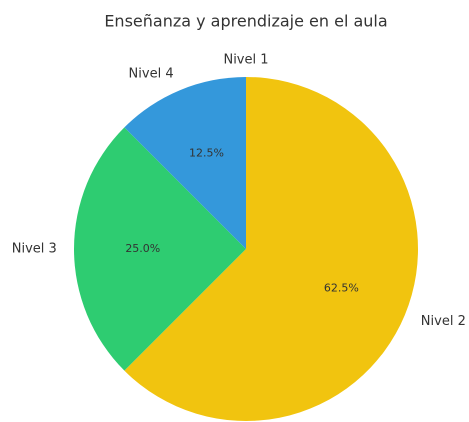 This screenshot has height=422, width=469. What do you see at coordinates (245, 59) in the screenshot?
I see `slice-label: Nivel 1` at bounding box center [245, 59].